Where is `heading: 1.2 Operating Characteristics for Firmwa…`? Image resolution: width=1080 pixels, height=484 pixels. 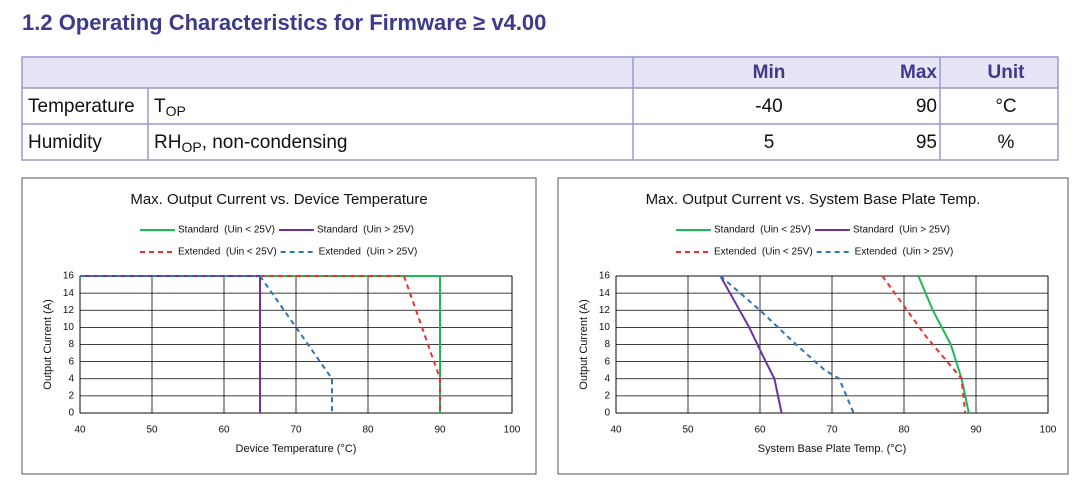
heading: 1.2 Operating Characteristics for Firmwa… is located at coordinates (284, 22).